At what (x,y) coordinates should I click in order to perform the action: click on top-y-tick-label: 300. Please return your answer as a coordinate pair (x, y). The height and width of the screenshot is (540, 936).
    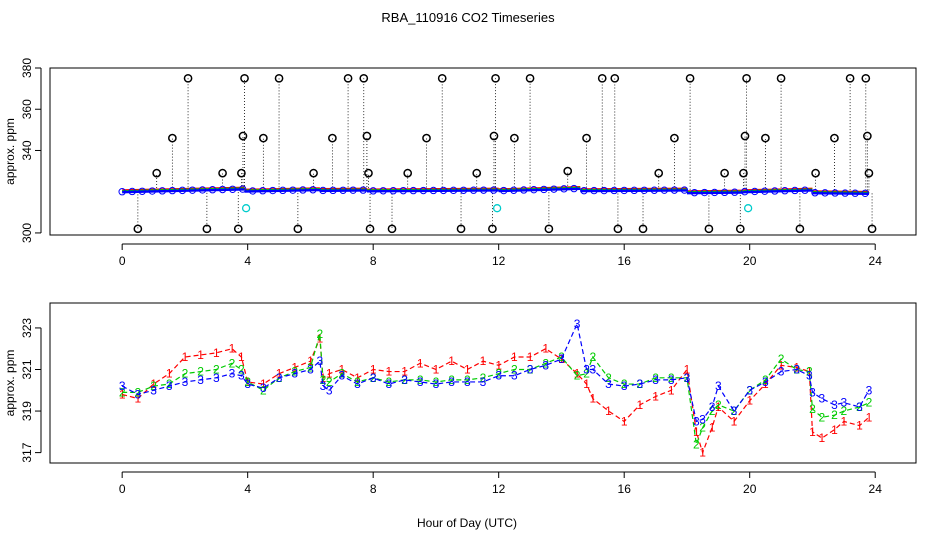
    Looking at the image, I should click on (27, 233).